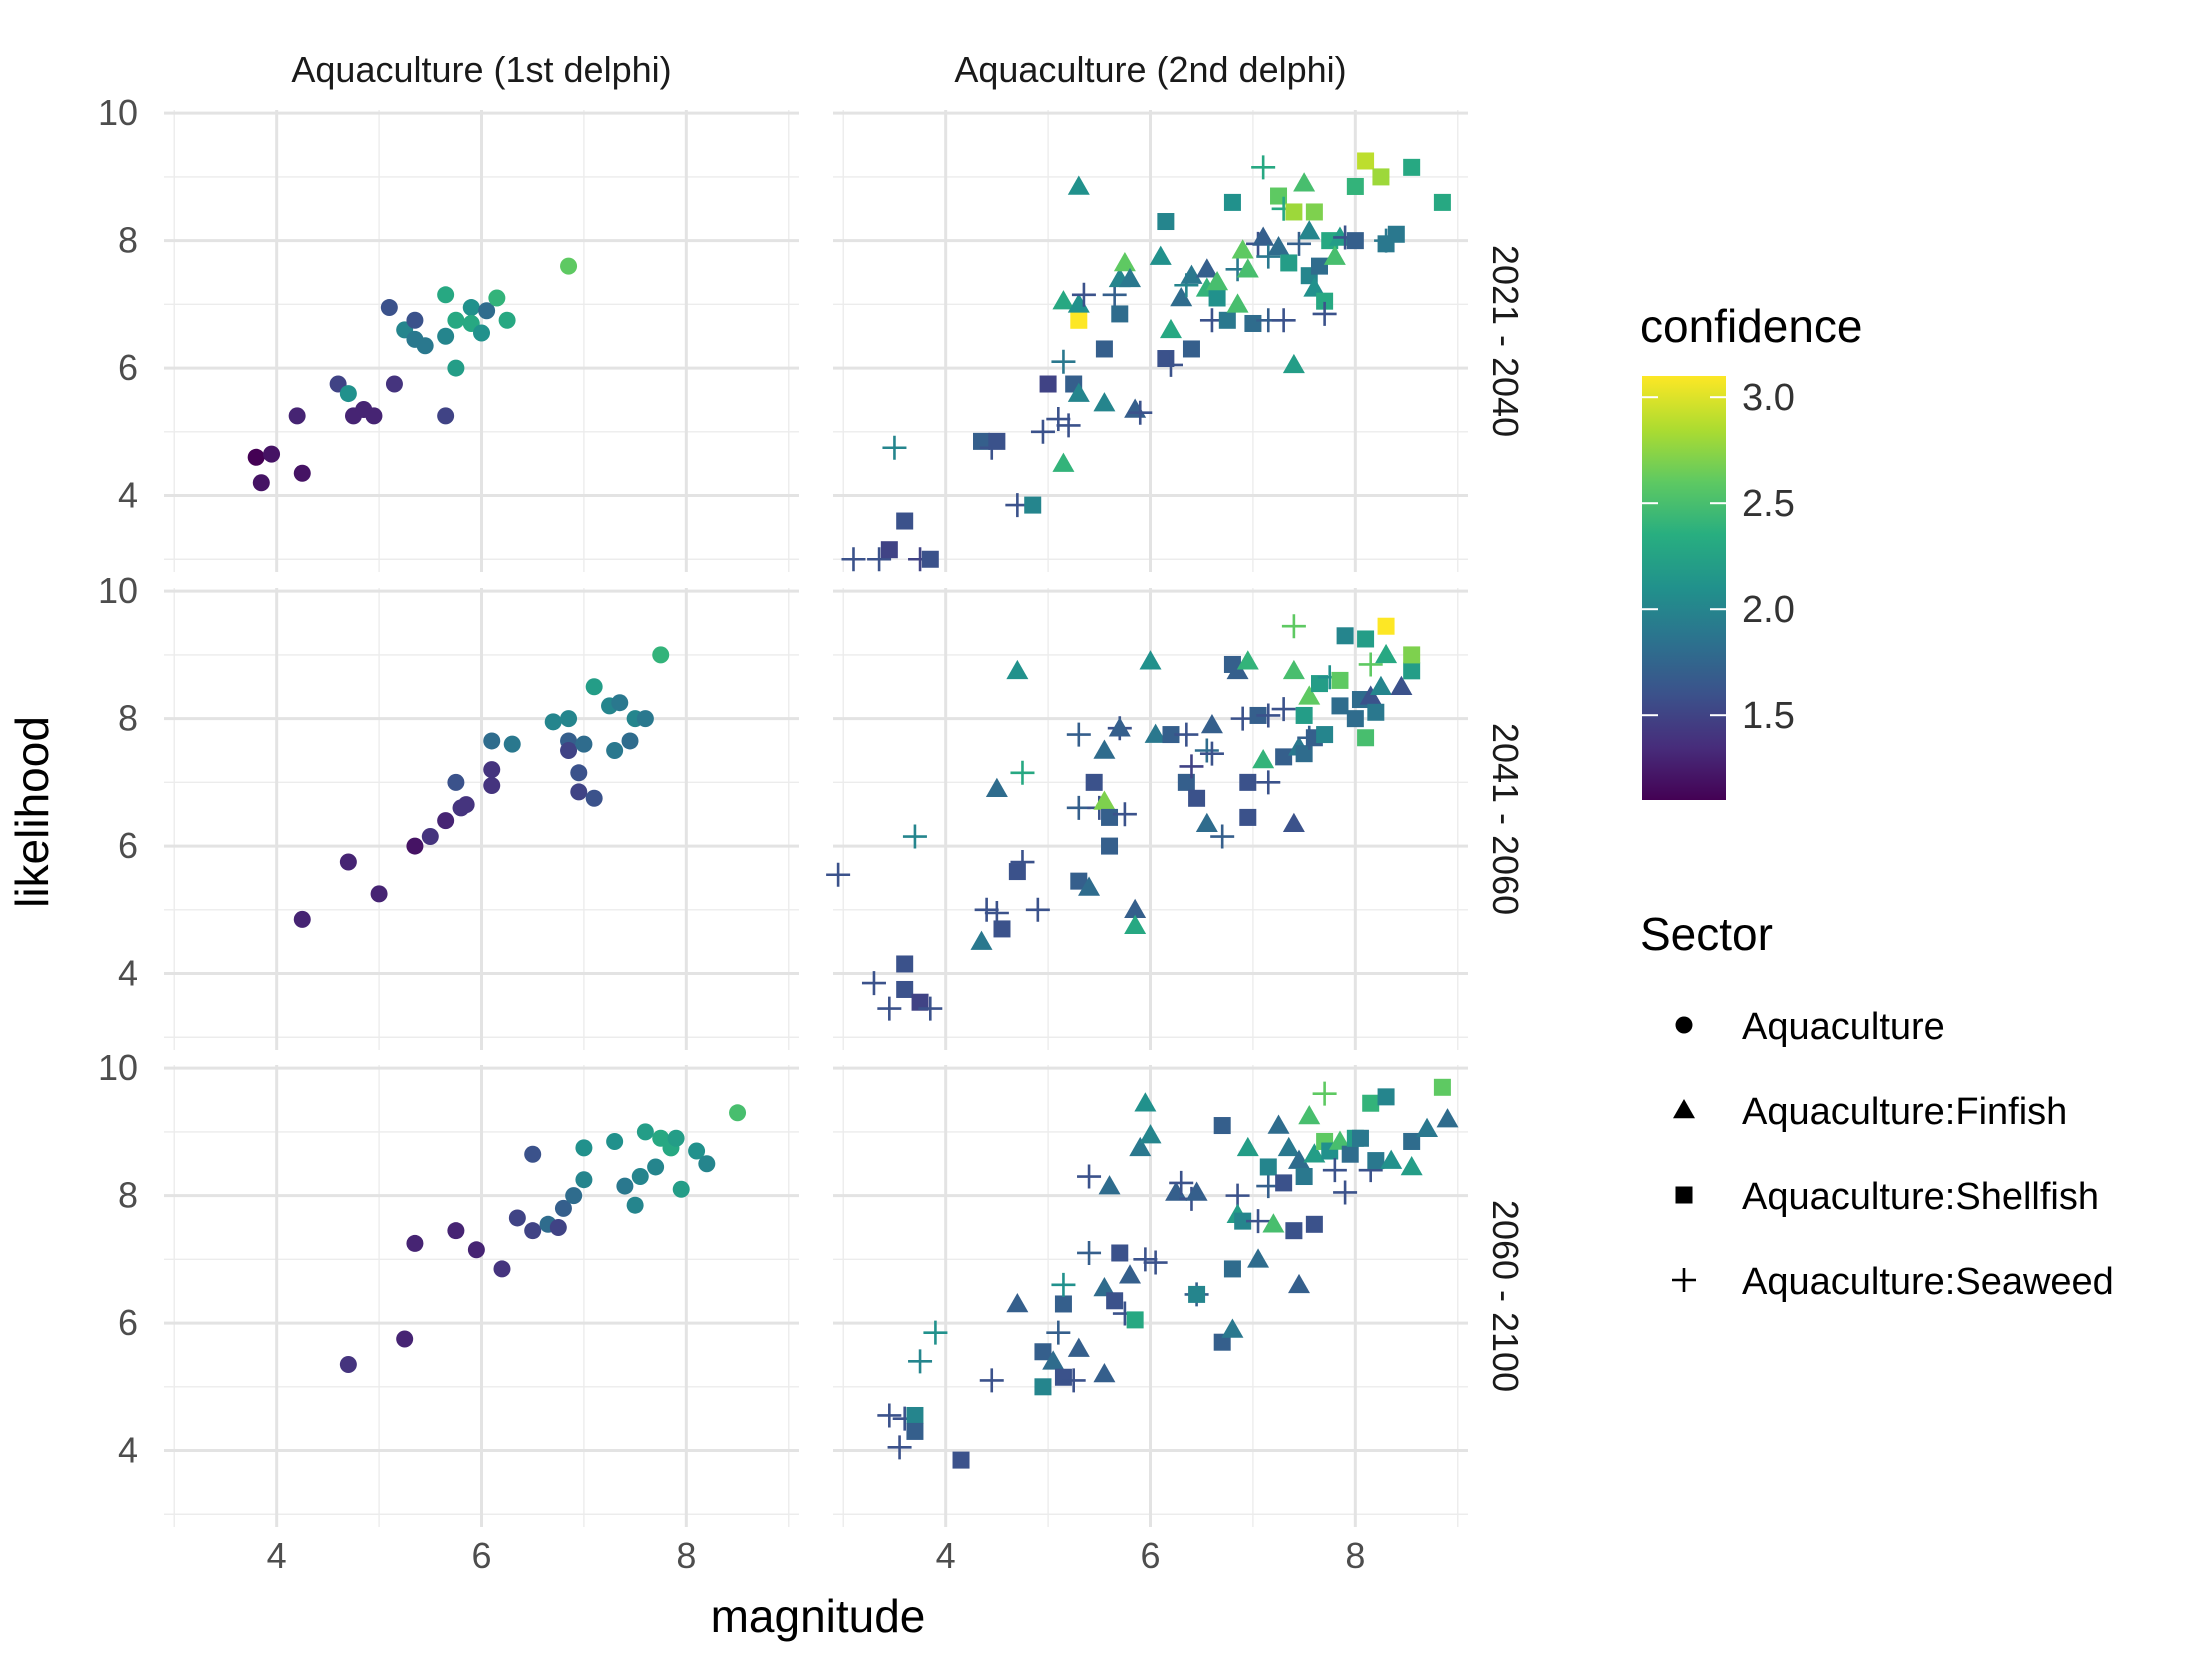 Image resolution: width=2205 pixels, height=1653 pixels. What do you see at coordinates (412, 374) in the screenshot?
I see `points-r1-c1` at bounding box center [412, 374].